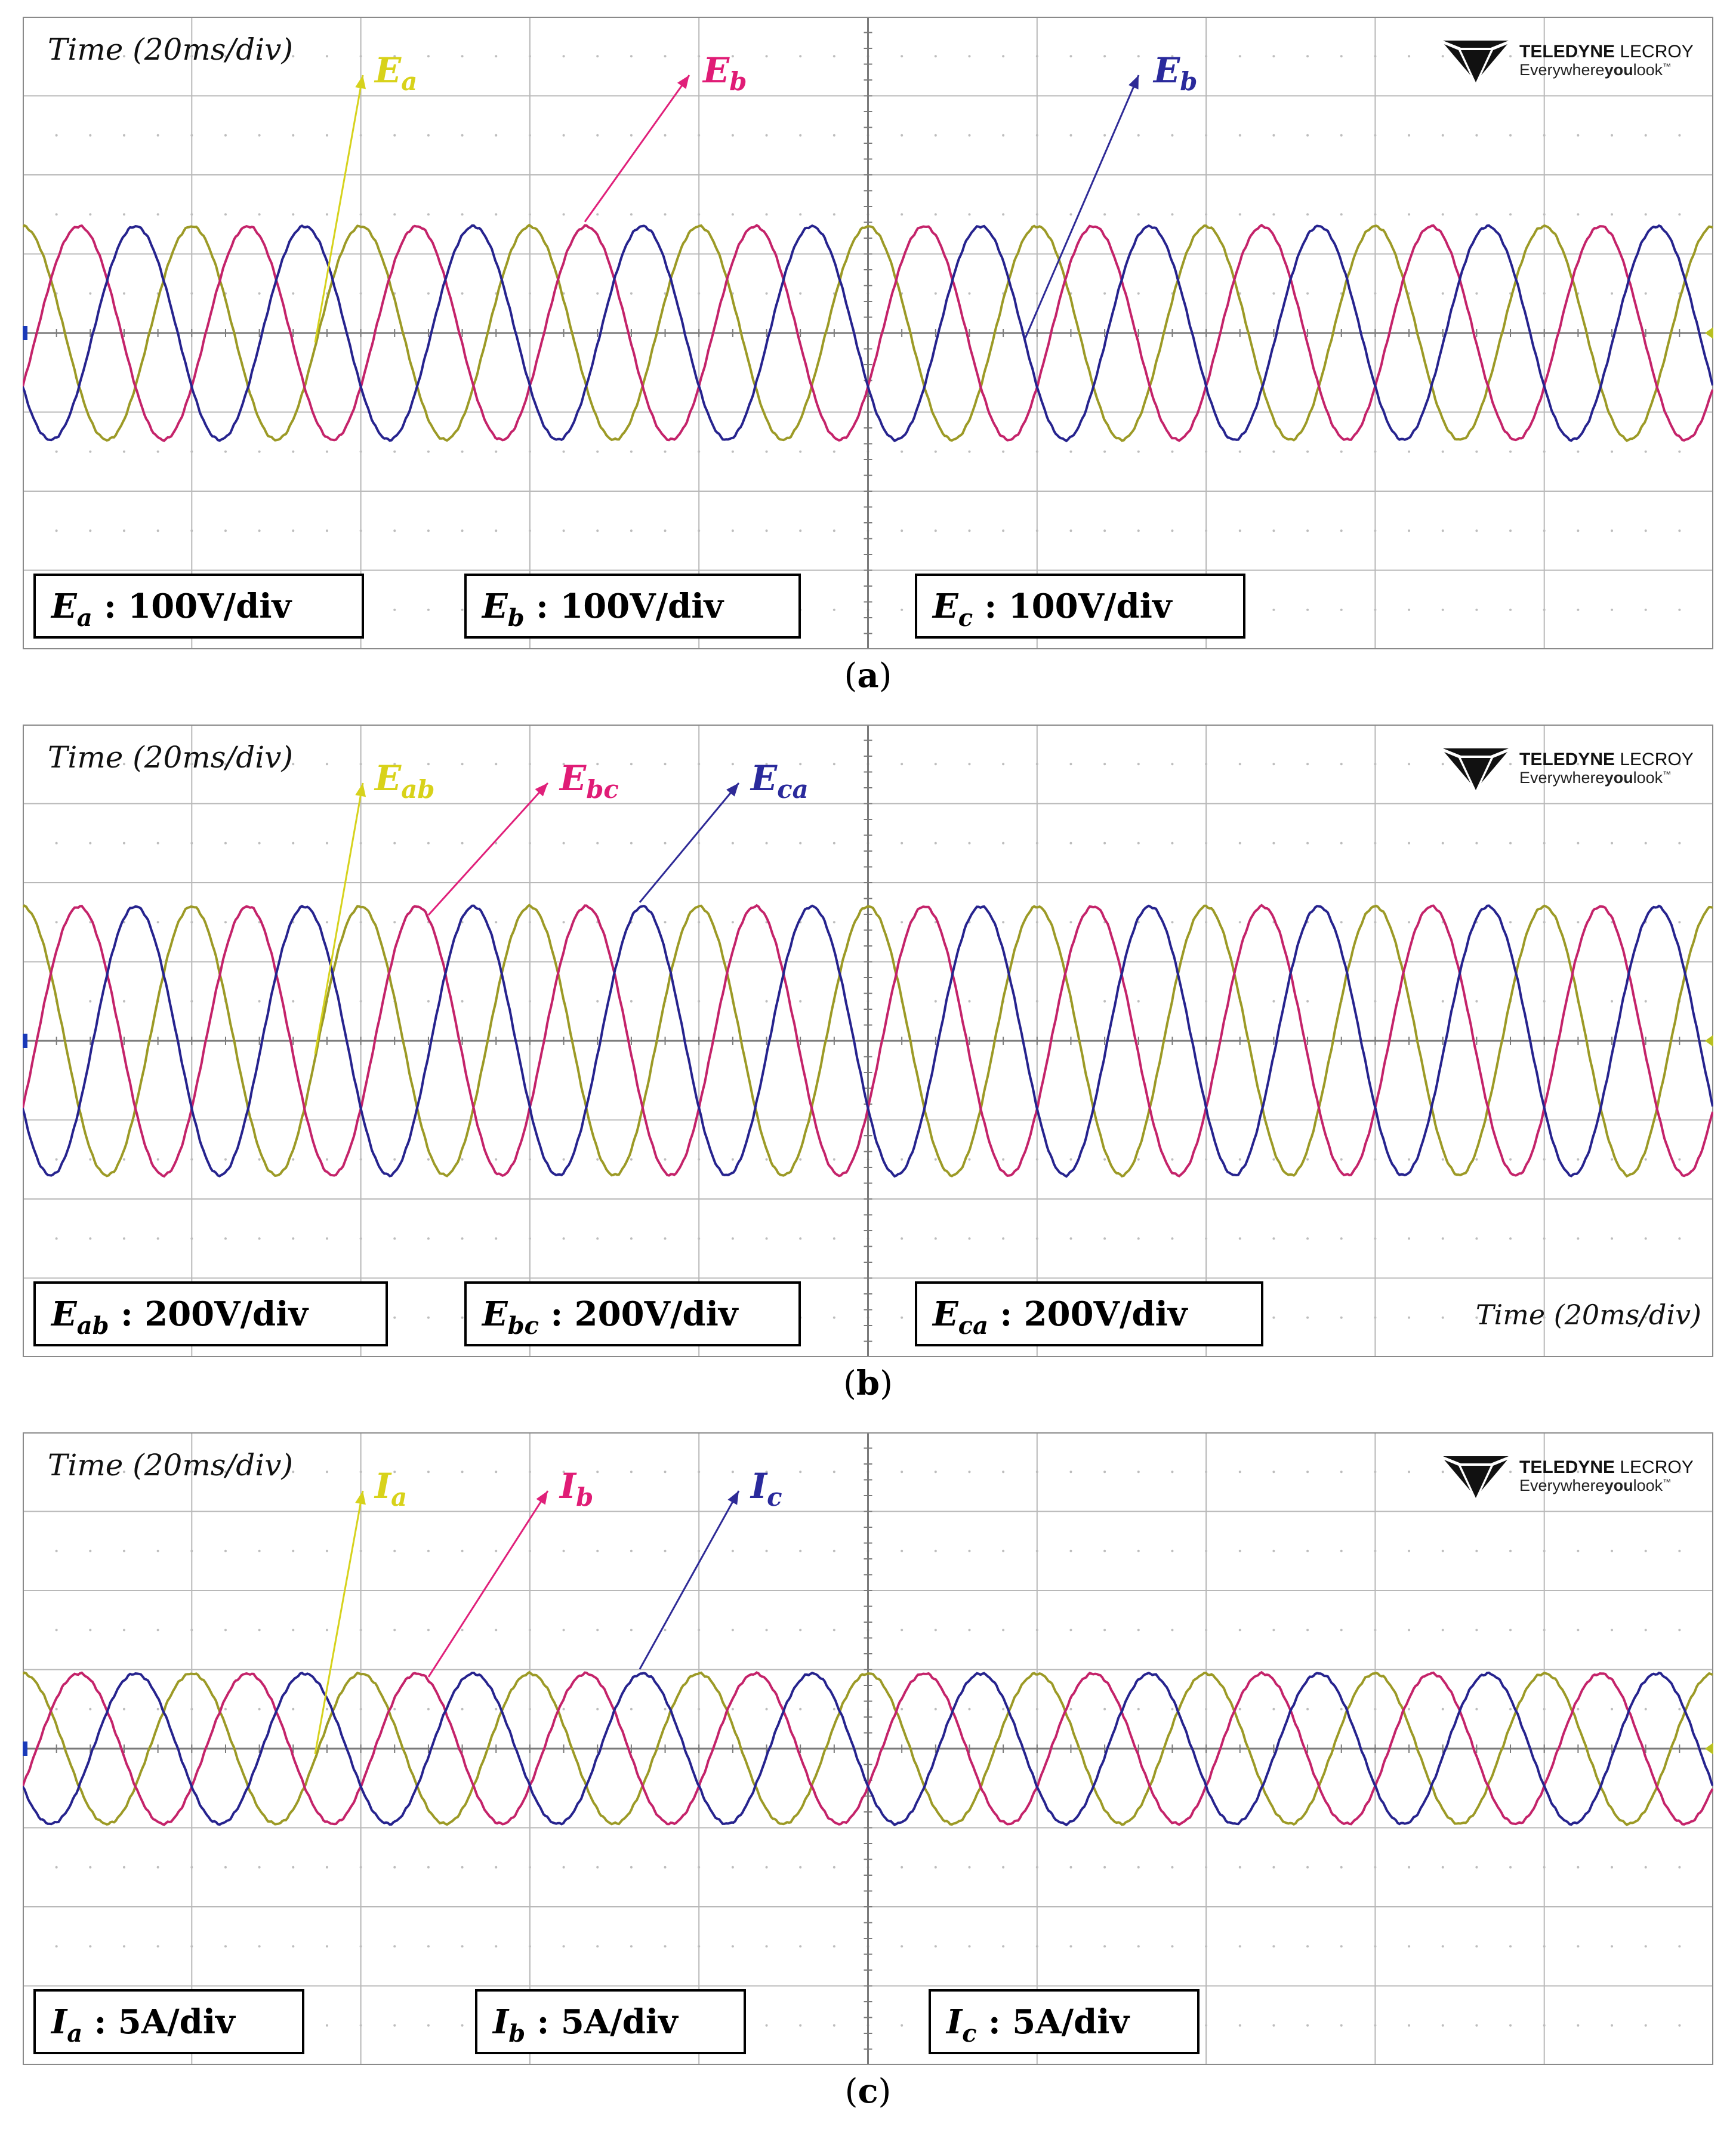 The image size is (1736, 2133). What do you see at coordinates (390, 1489) in the screenshot?
I see `annotation-label-Ia: Ia` at bounding box center [390, 1489].